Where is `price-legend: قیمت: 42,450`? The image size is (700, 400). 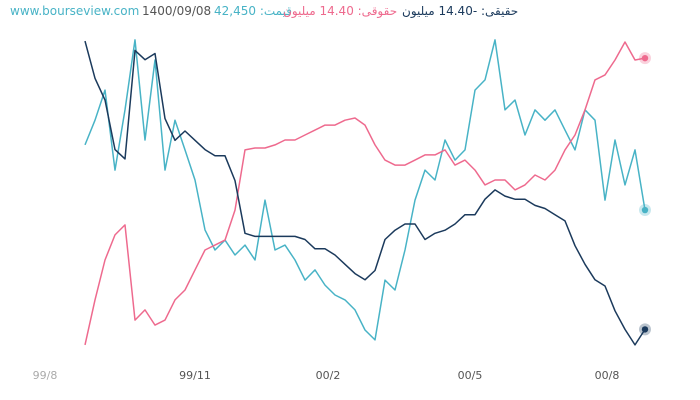 price-legend: قیمت: 42,450 is located at coordinates (253, 11).